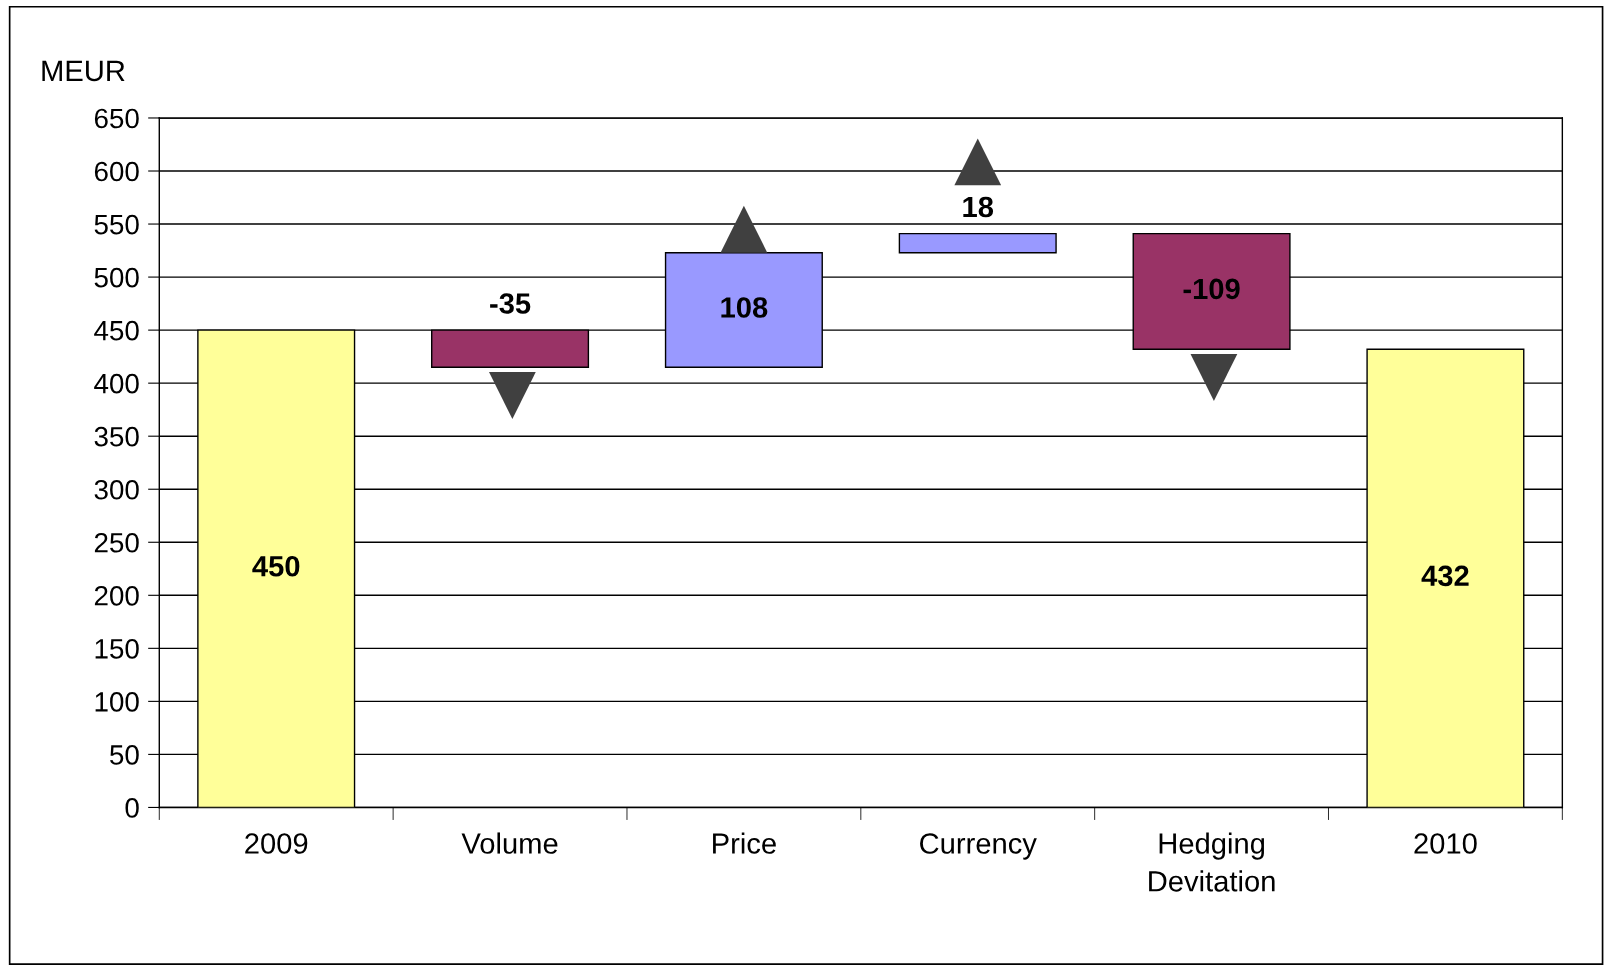  What do you see at coordinates (509, 843) in the screenshot?
I see `x-tick-label: Volume` at bounding box center [509, 843].